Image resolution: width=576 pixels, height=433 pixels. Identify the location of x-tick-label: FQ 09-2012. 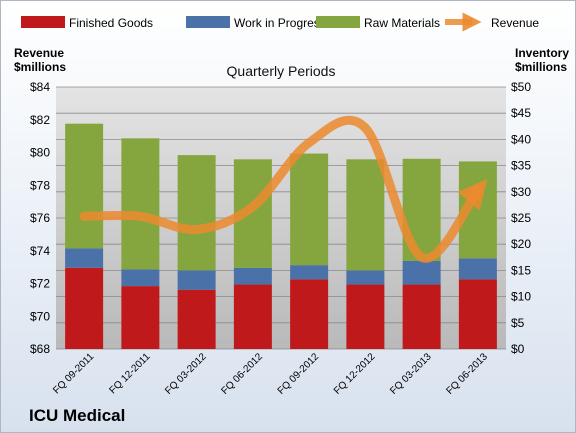
(299, 374).